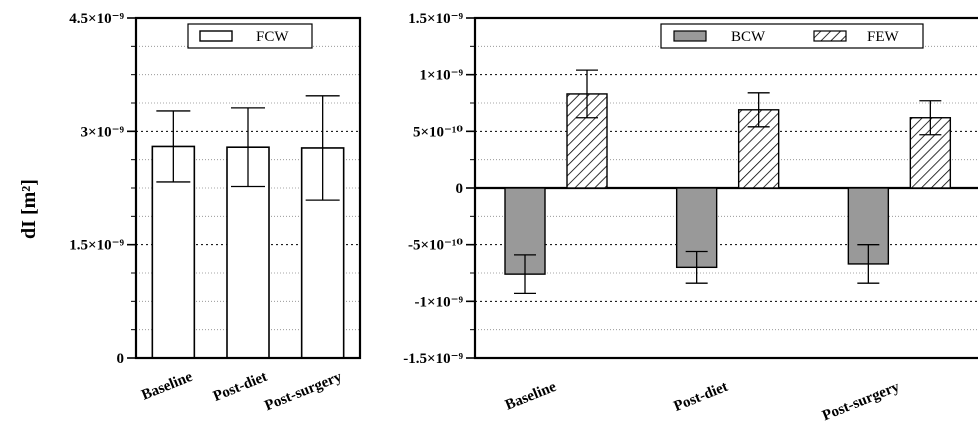 The image size is (978, 446). What do you see at coordinates (690, 36) in the screenshot?
I see `legend-swatch-bcw` at bounding box center [690, 36].